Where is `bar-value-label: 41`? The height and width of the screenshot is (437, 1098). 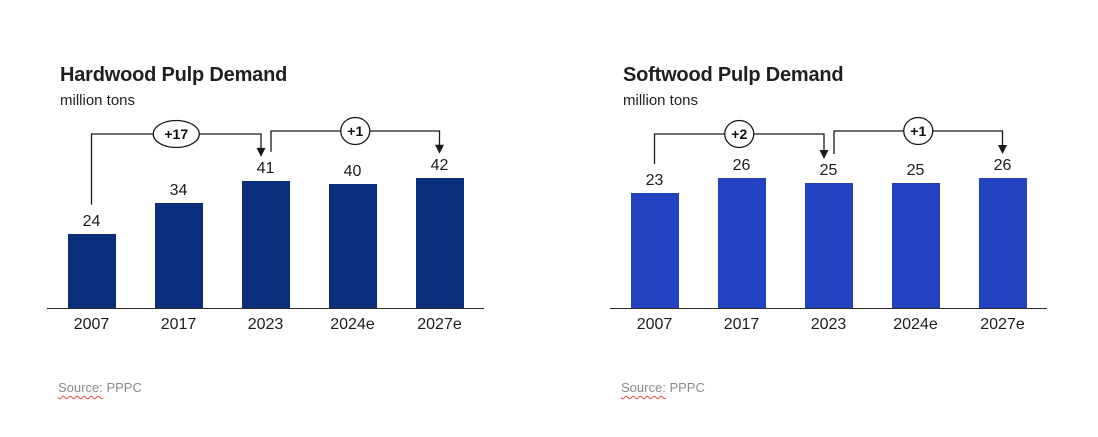
bar-value-label: 41 is located at coordinates (265, 168).